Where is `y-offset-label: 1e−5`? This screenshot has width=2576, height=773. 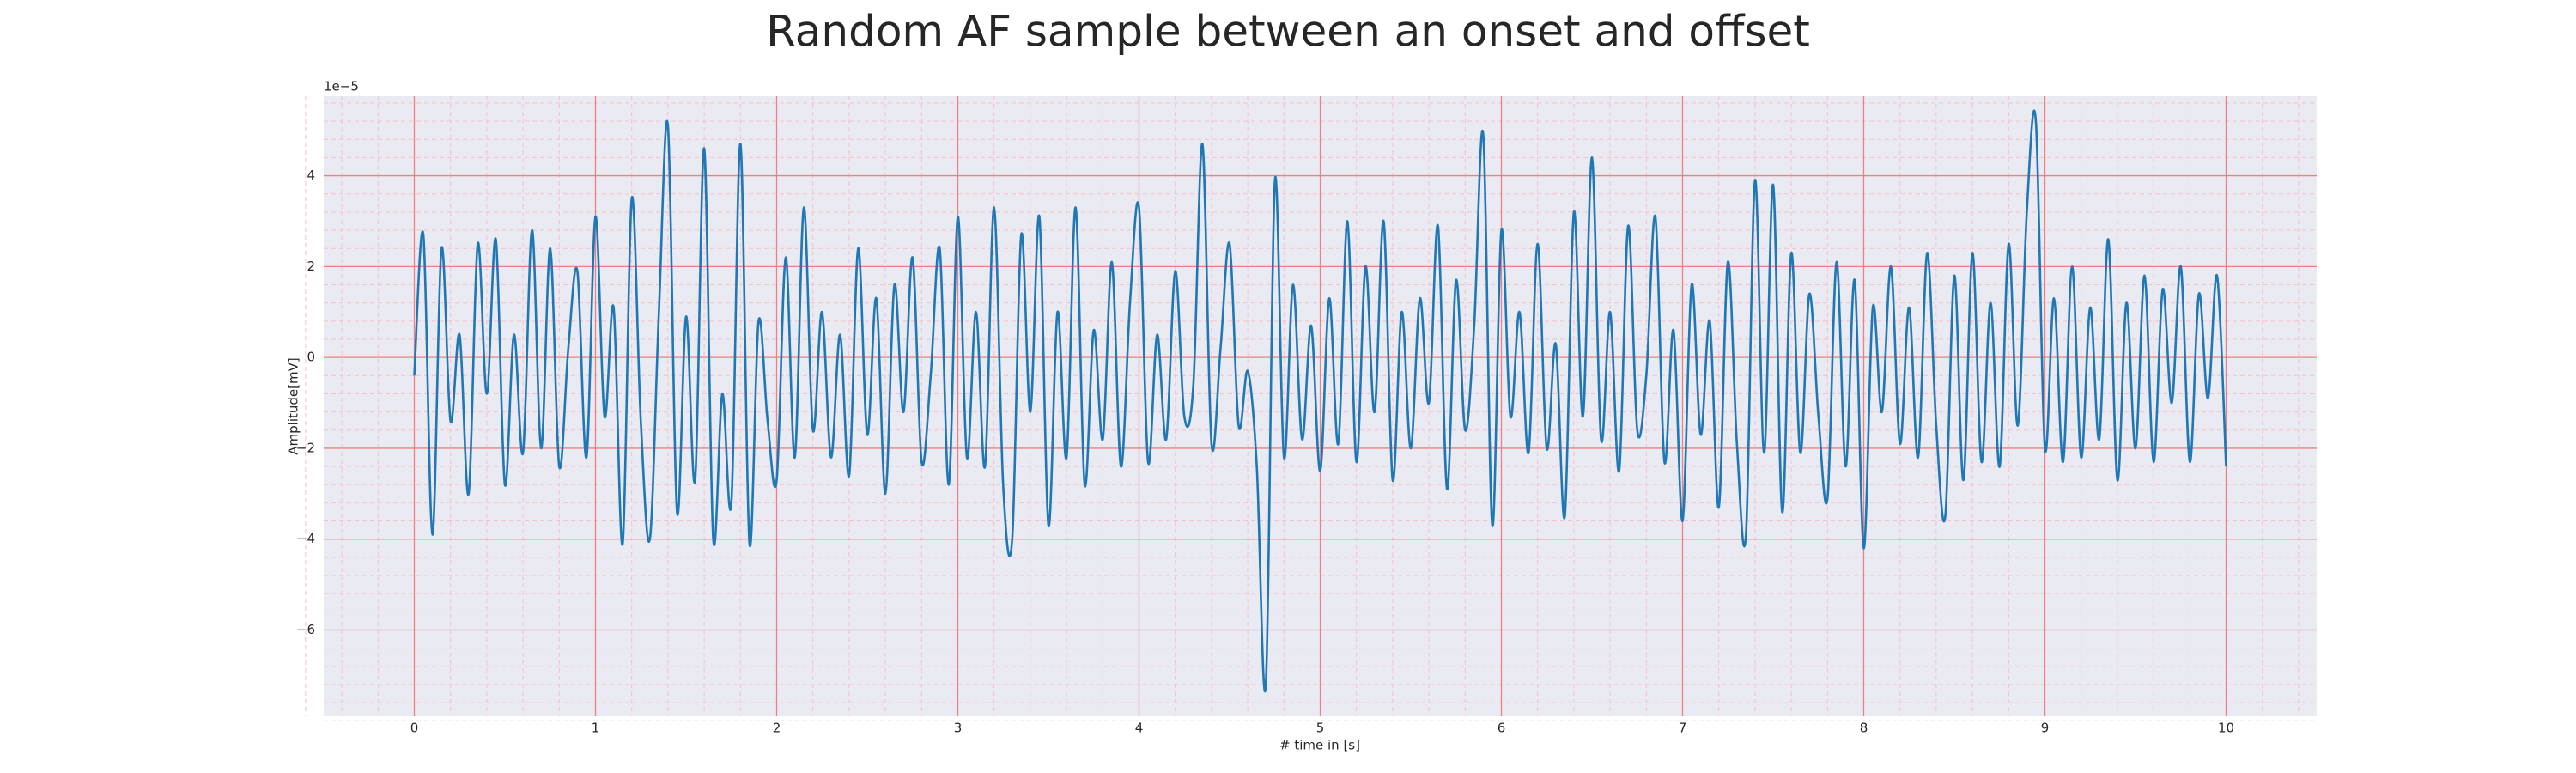 y-offset-label: 1e−5 is located at coordinates (342, 86).